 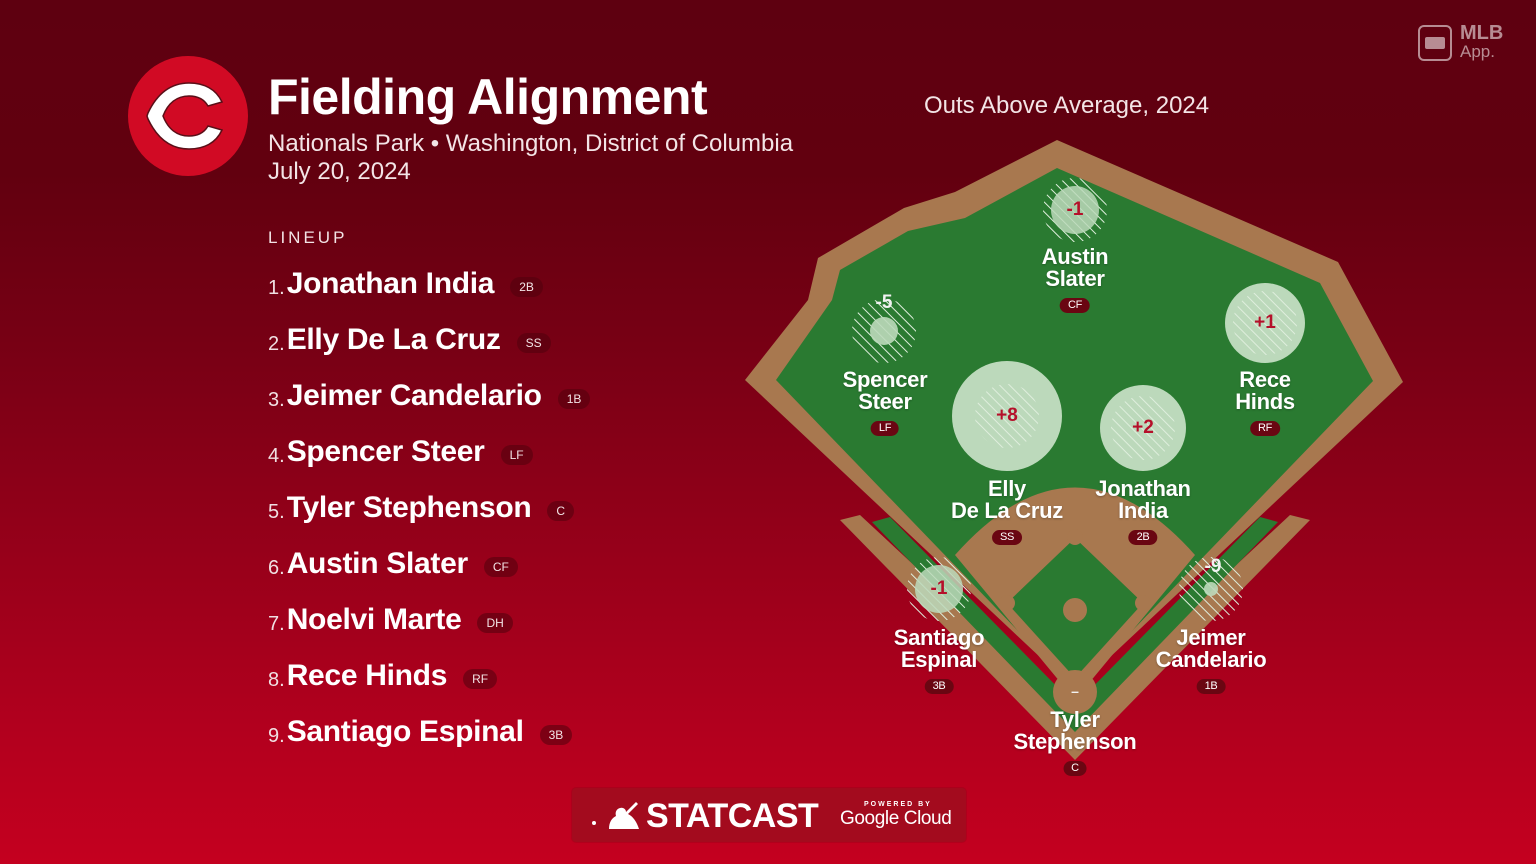 I want to click on mlb-logo-icon, so click(x=1435, y=43).